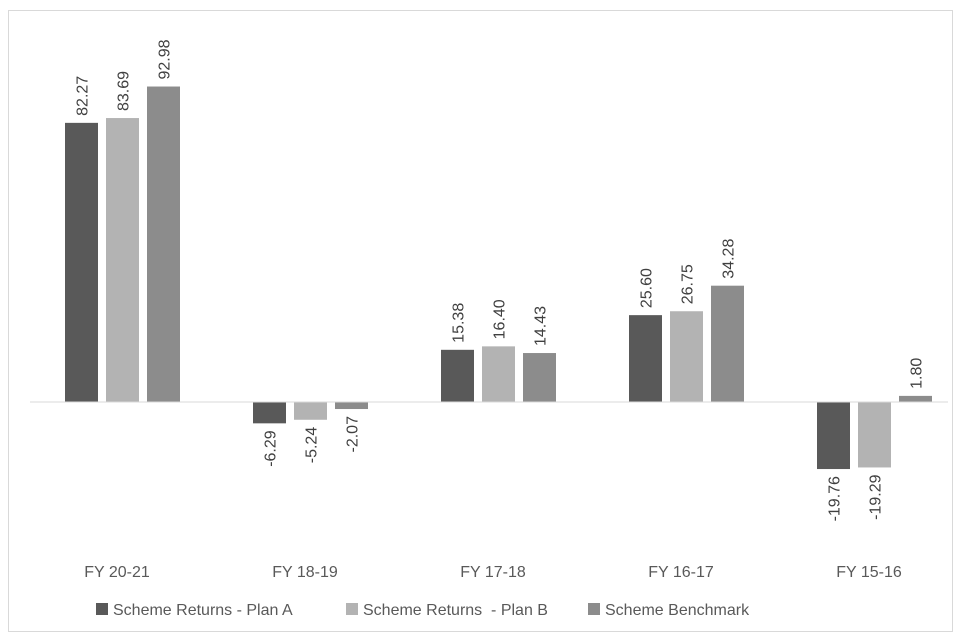 Image resolution: width=961 pixels, height=634 pixels. Describe the element at coordinates (459, 323) in the screenshot. I see `value-label: 15.38` at that location.